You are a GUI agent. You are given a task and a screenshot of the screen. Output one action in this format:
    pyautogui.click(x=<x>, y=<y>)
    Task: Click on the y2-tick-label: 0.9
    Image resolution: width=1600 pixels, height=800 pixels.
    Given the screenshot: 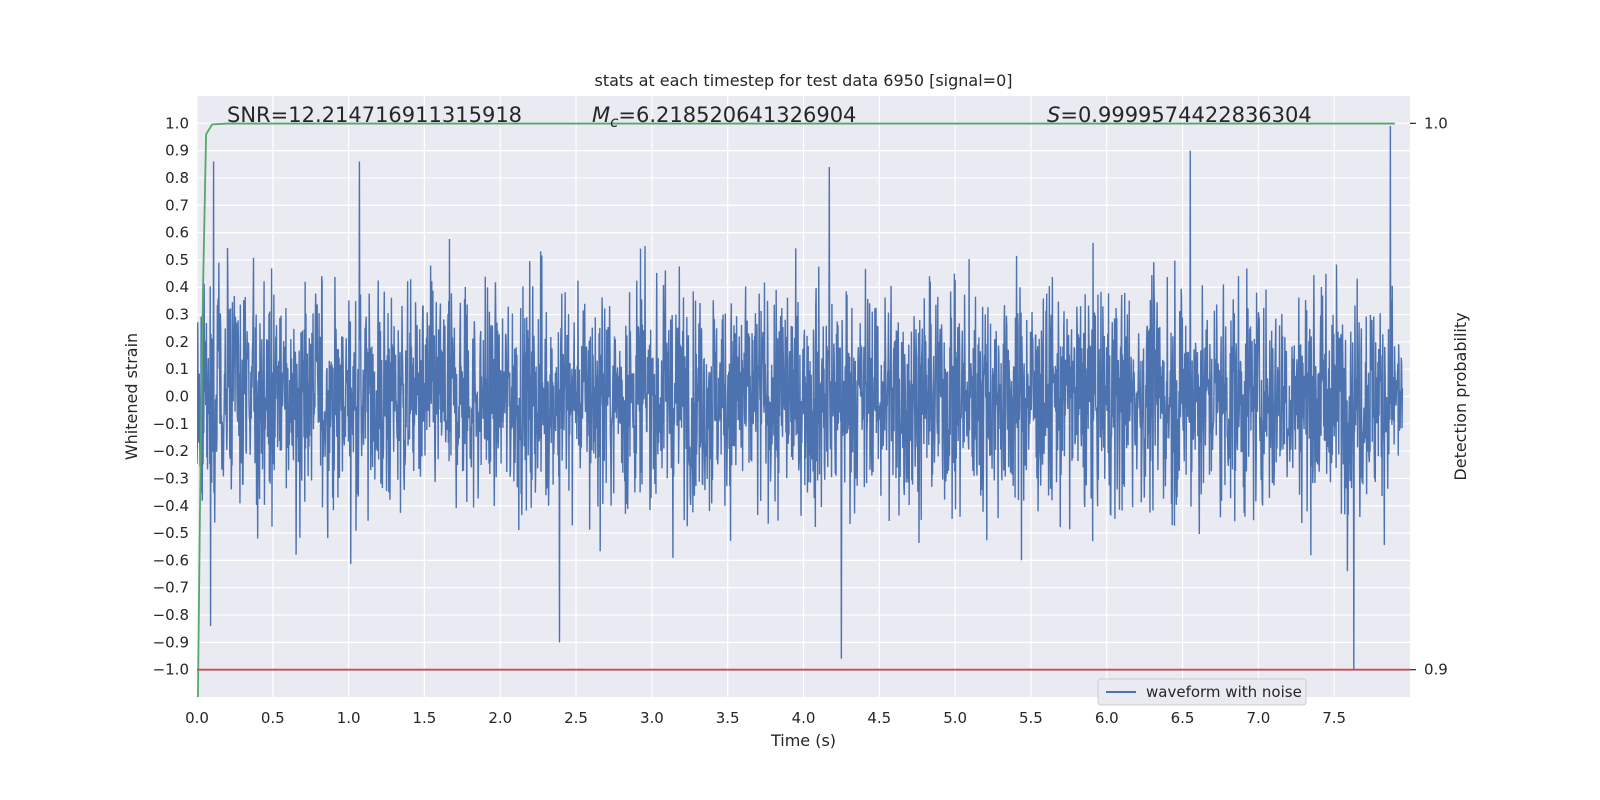 What is the action you would take?
    pyautogui.click(x=1436, y=670)
    